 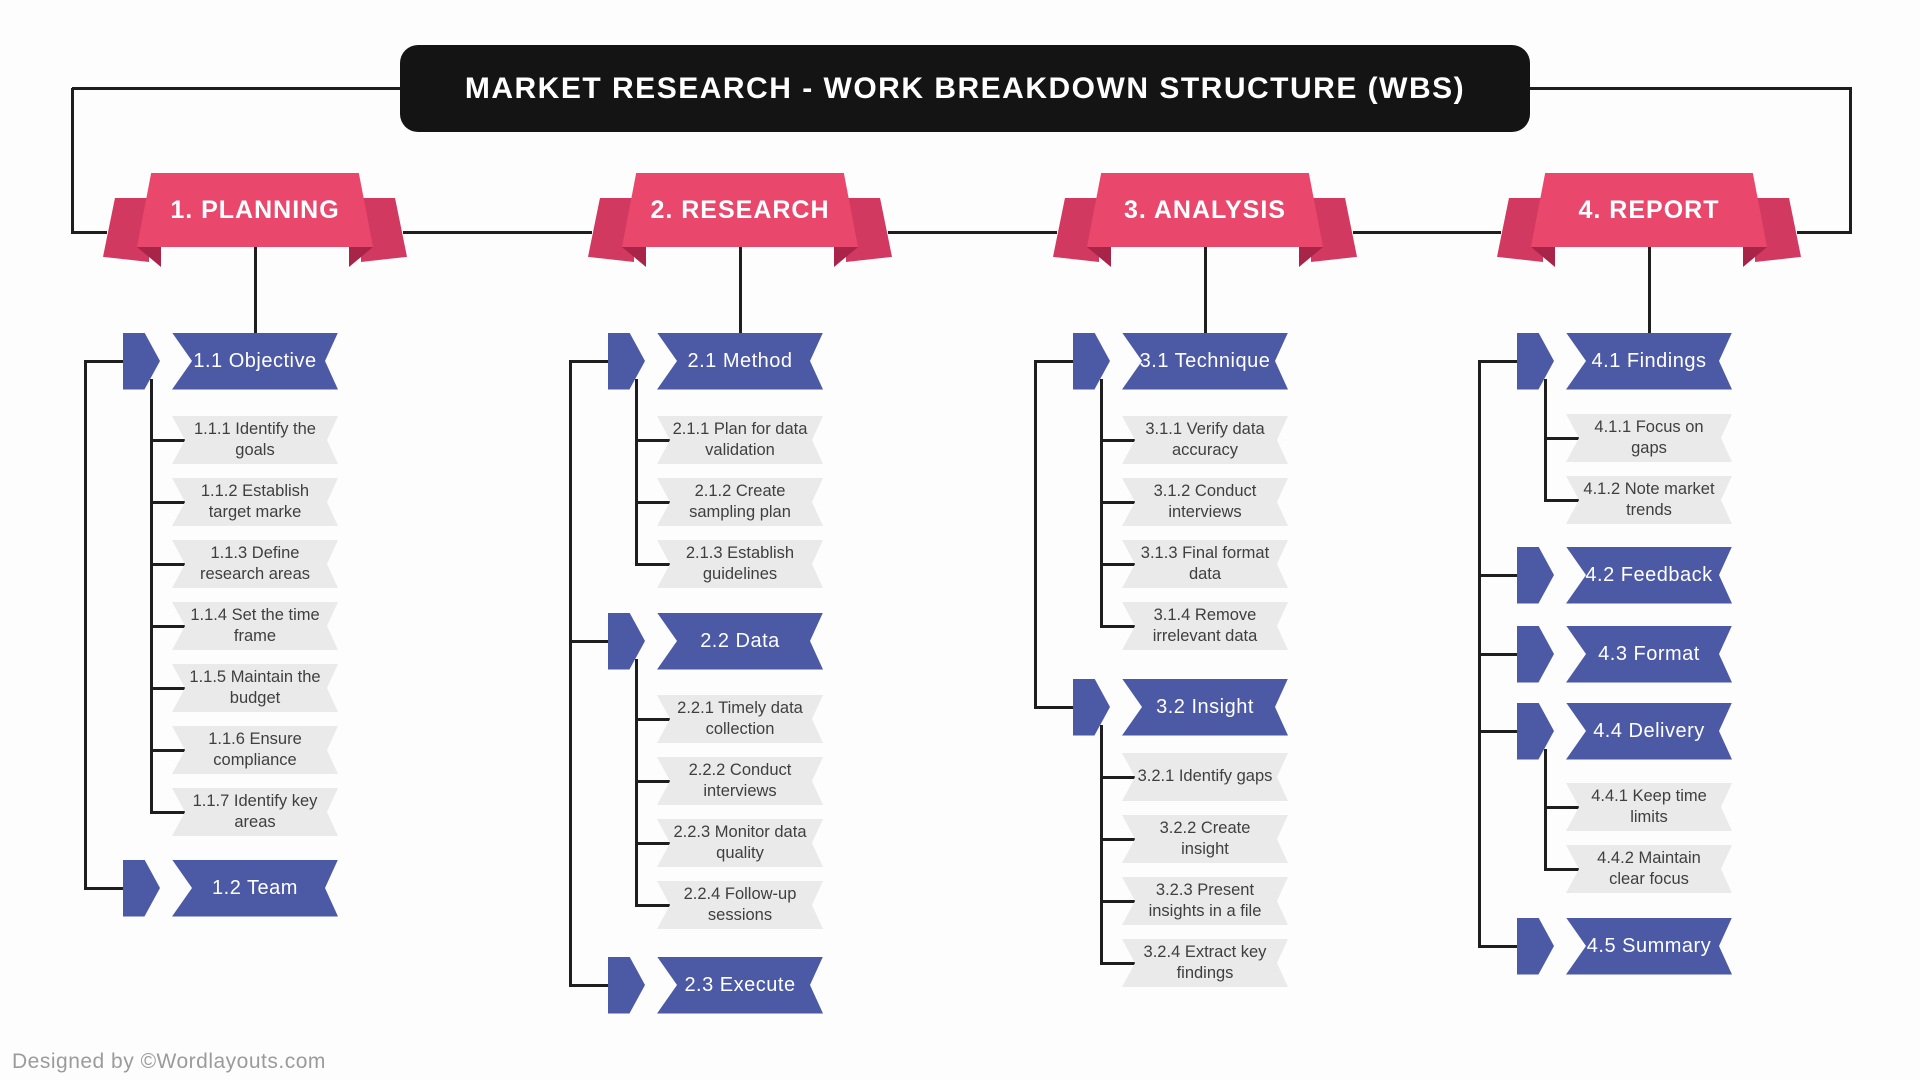 What do you see at coordinates (740, 985) in the screenshot?
I see `banner-2.3: 2.3 Execute` at bounding box center [740, 985].